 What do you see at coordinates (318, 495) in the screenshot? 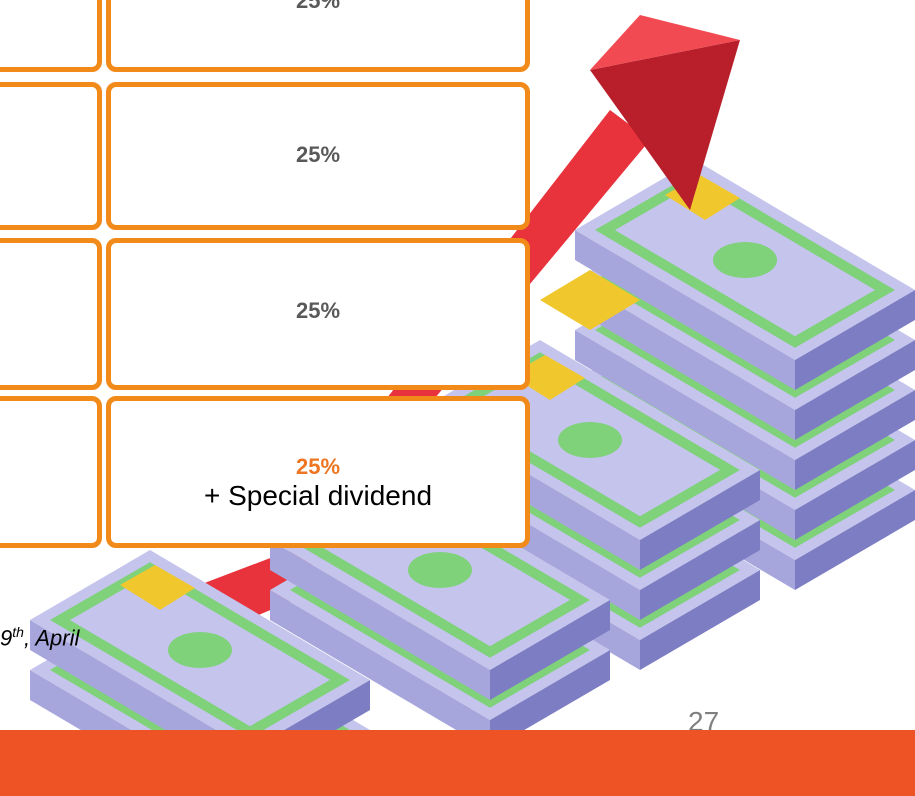
I see `note: + Special dividend` at bounding box center [318, 495].